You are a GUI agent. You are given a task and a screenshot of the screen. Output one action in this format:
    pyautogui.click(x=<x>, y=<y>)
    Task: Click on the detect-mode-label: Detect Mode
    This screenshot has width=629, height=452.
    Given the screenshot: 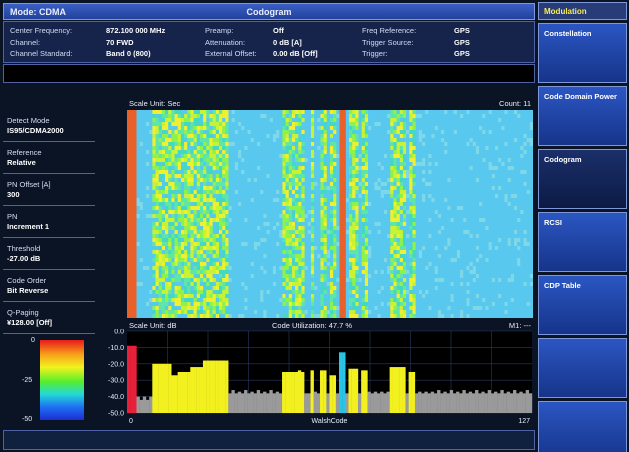 What is the action you would take?
    pyautogui.click(x=28, y=120)
    